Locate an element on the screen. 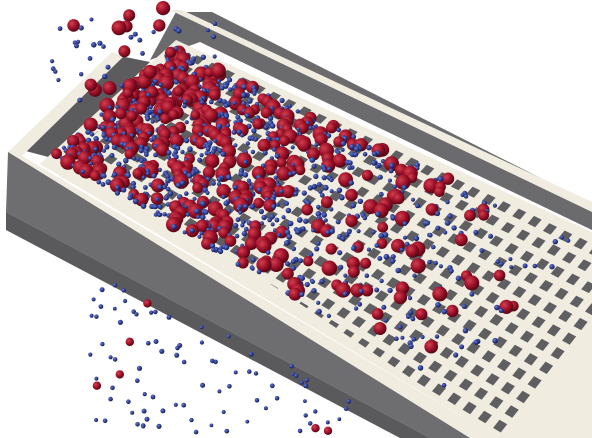  left-wall-inner-face is located at coordinates (86, 107).